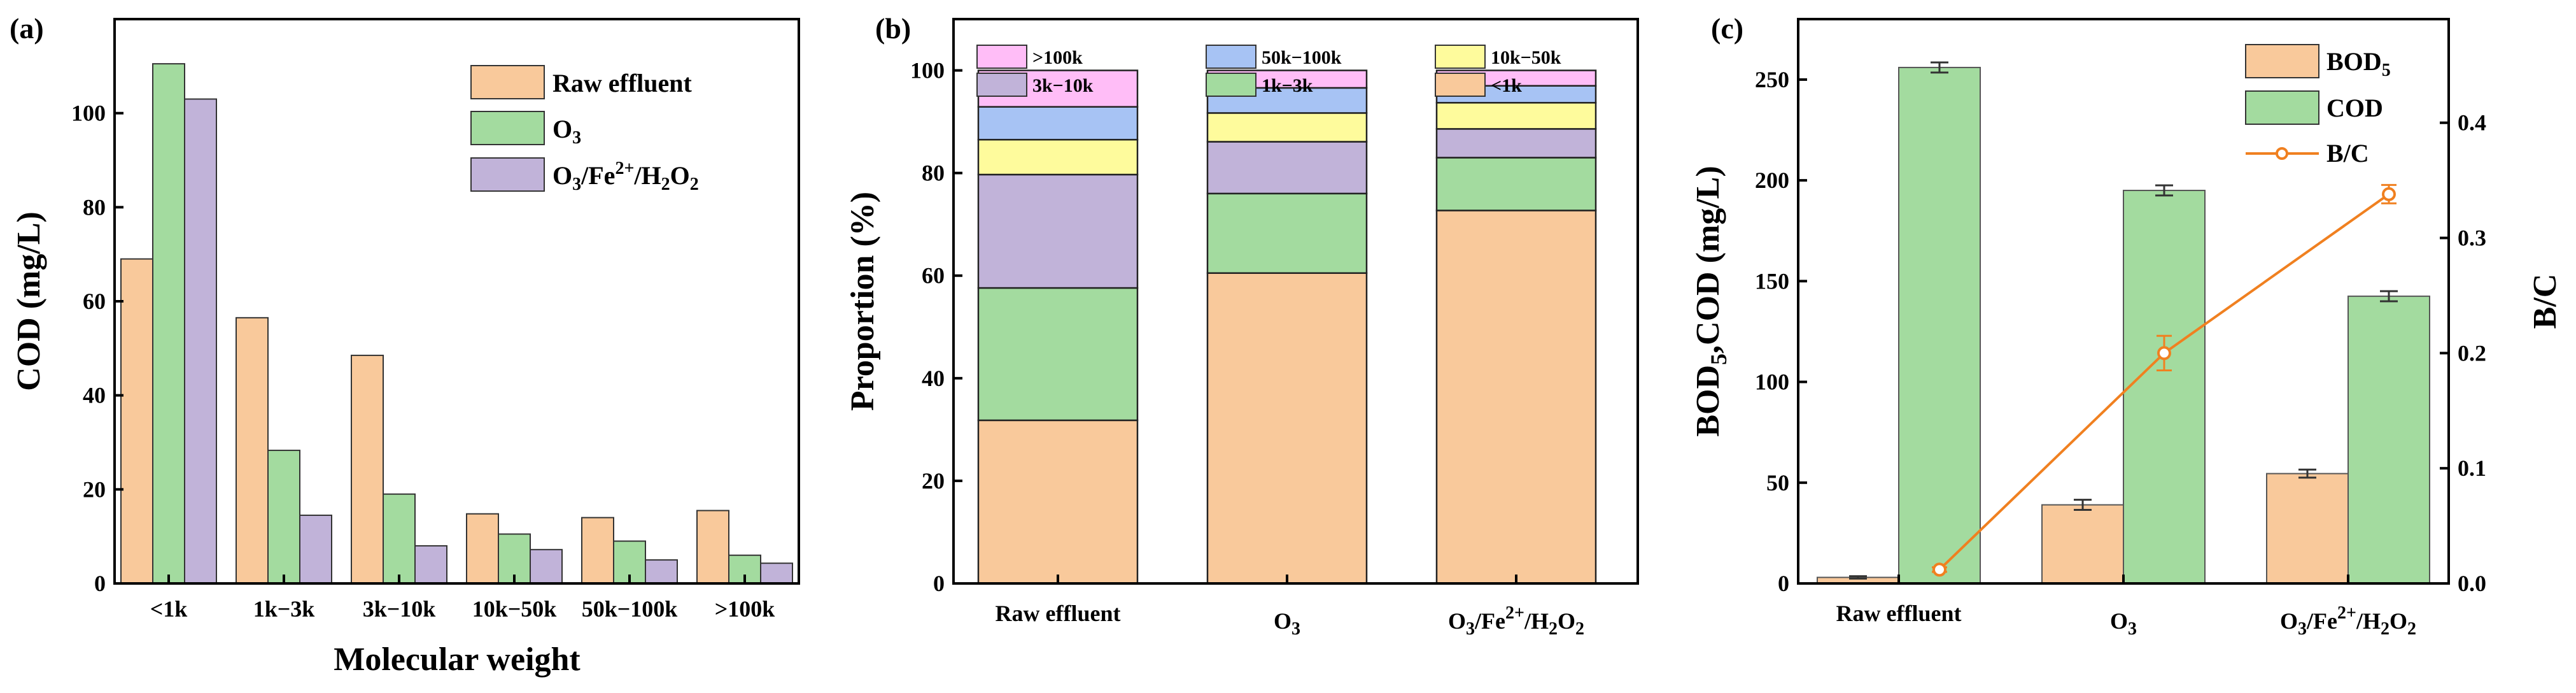 Image resolution: width=2576 pixels, height=693 pixels. Describe the element at coordinates (585, 129) in the screenshot. I see `panel-a-legend: Raw effluent O3 O3/Fe2+/H2O2` at that location.